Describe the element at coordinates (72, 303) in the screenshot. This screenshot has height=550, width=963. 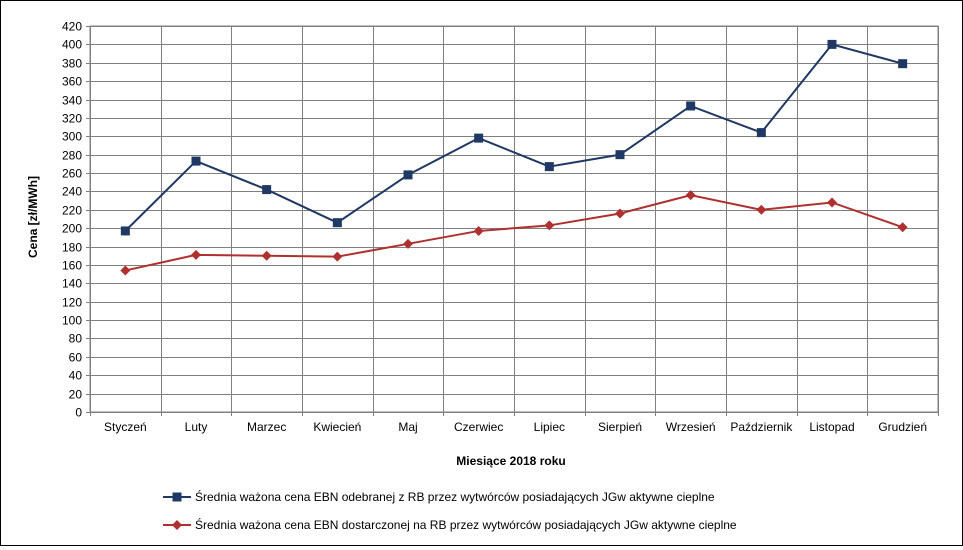
I see `y-tick-label: 120` at that location.